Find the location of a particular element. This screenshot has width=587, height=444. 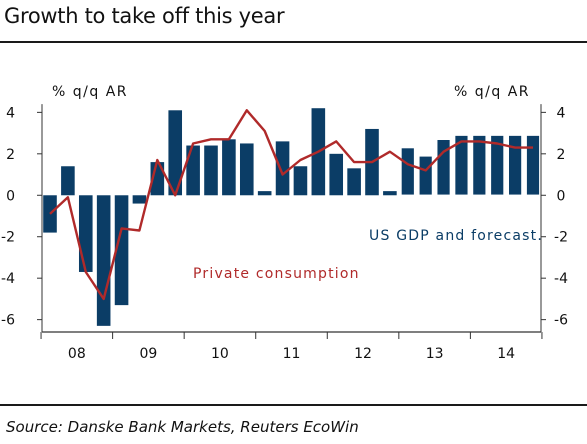

legend-gdp: US GDP and forecast. is located at coordinates (456, 236).